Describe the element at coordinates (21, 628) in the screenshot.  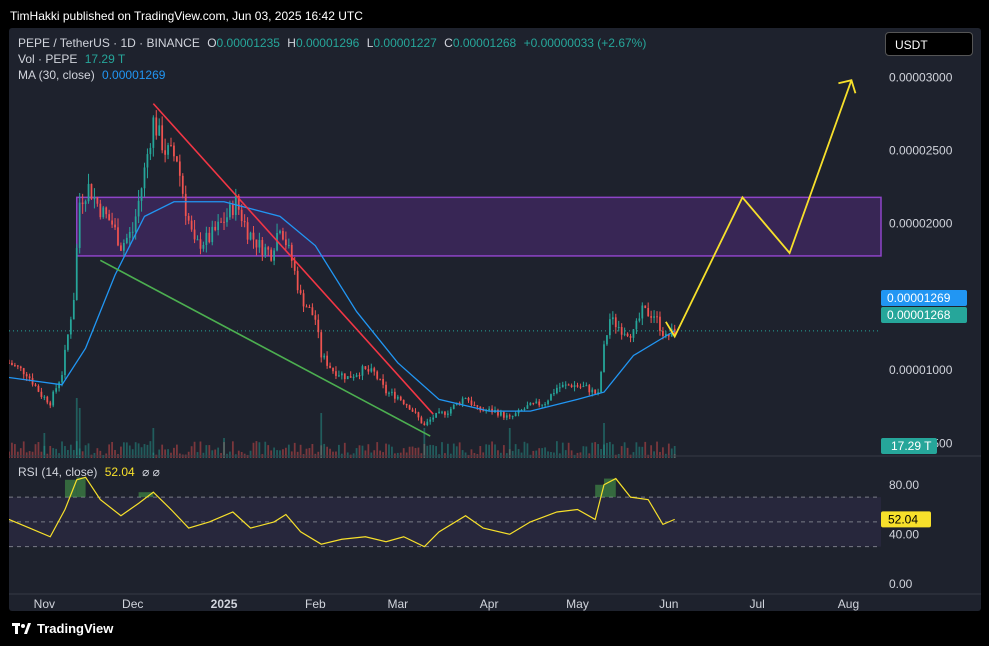
I see `tradingview-logo-icon` at that location.